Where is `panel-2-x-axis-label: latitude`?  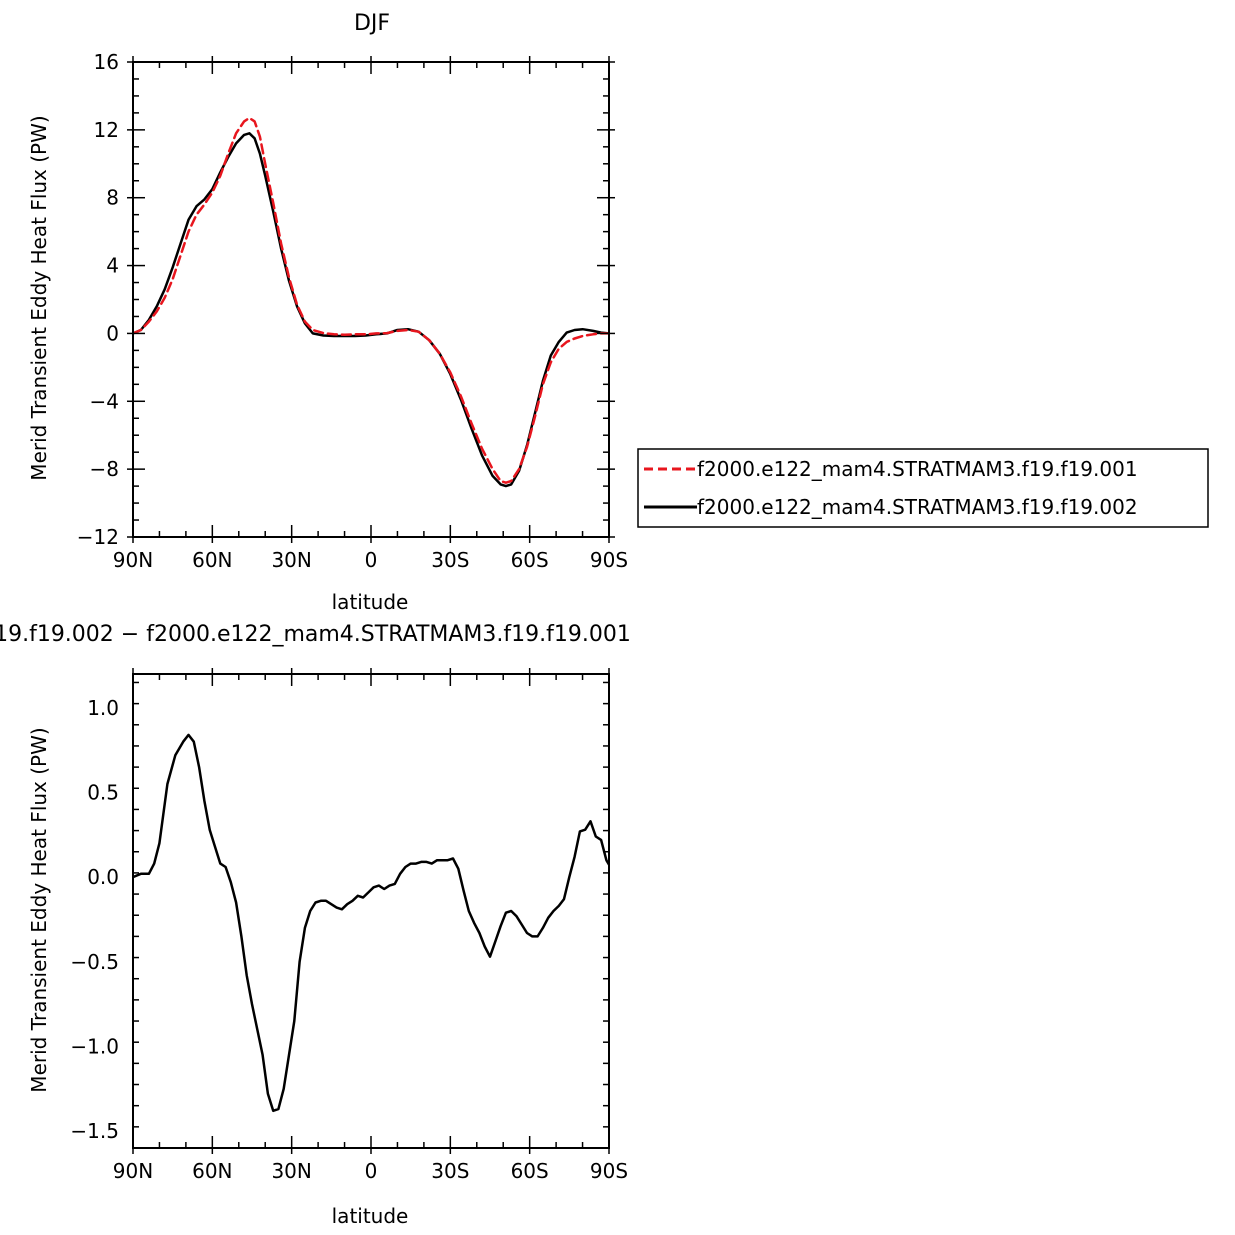
panel-2-x-axis-label: latitude is located at coordinates (370, 1216).